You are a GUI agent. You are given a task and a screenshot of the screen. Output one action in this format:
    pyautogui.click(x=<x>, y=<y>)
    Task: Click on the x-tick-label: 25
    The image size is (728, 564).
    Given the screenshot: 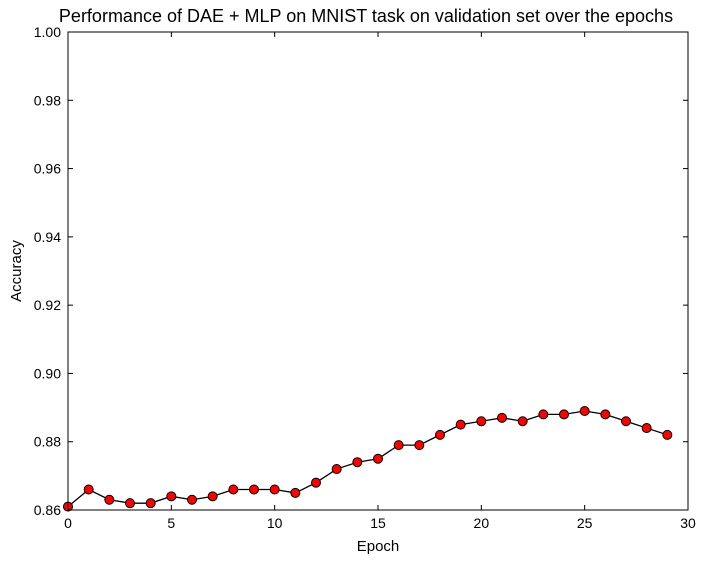 What is the action you would take?
    pyautogui.click(x=585, y=523)
    